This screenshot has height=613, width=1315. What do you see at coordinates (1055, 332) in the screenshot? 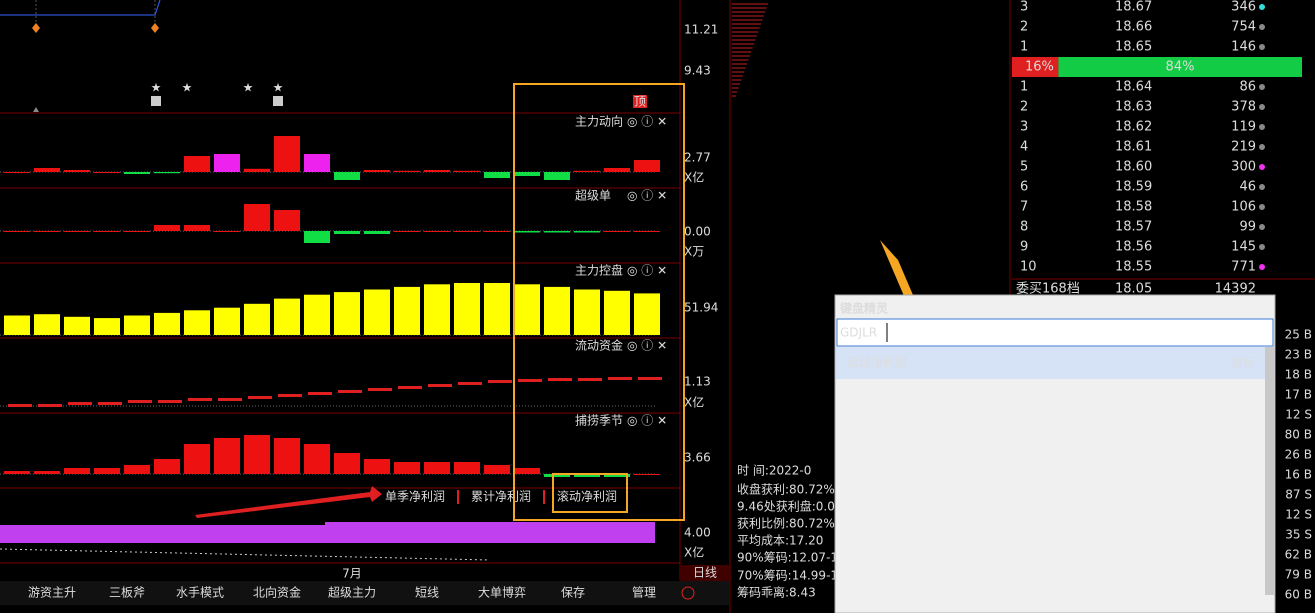
I see `search-input` at bounding box center [1055, 332].